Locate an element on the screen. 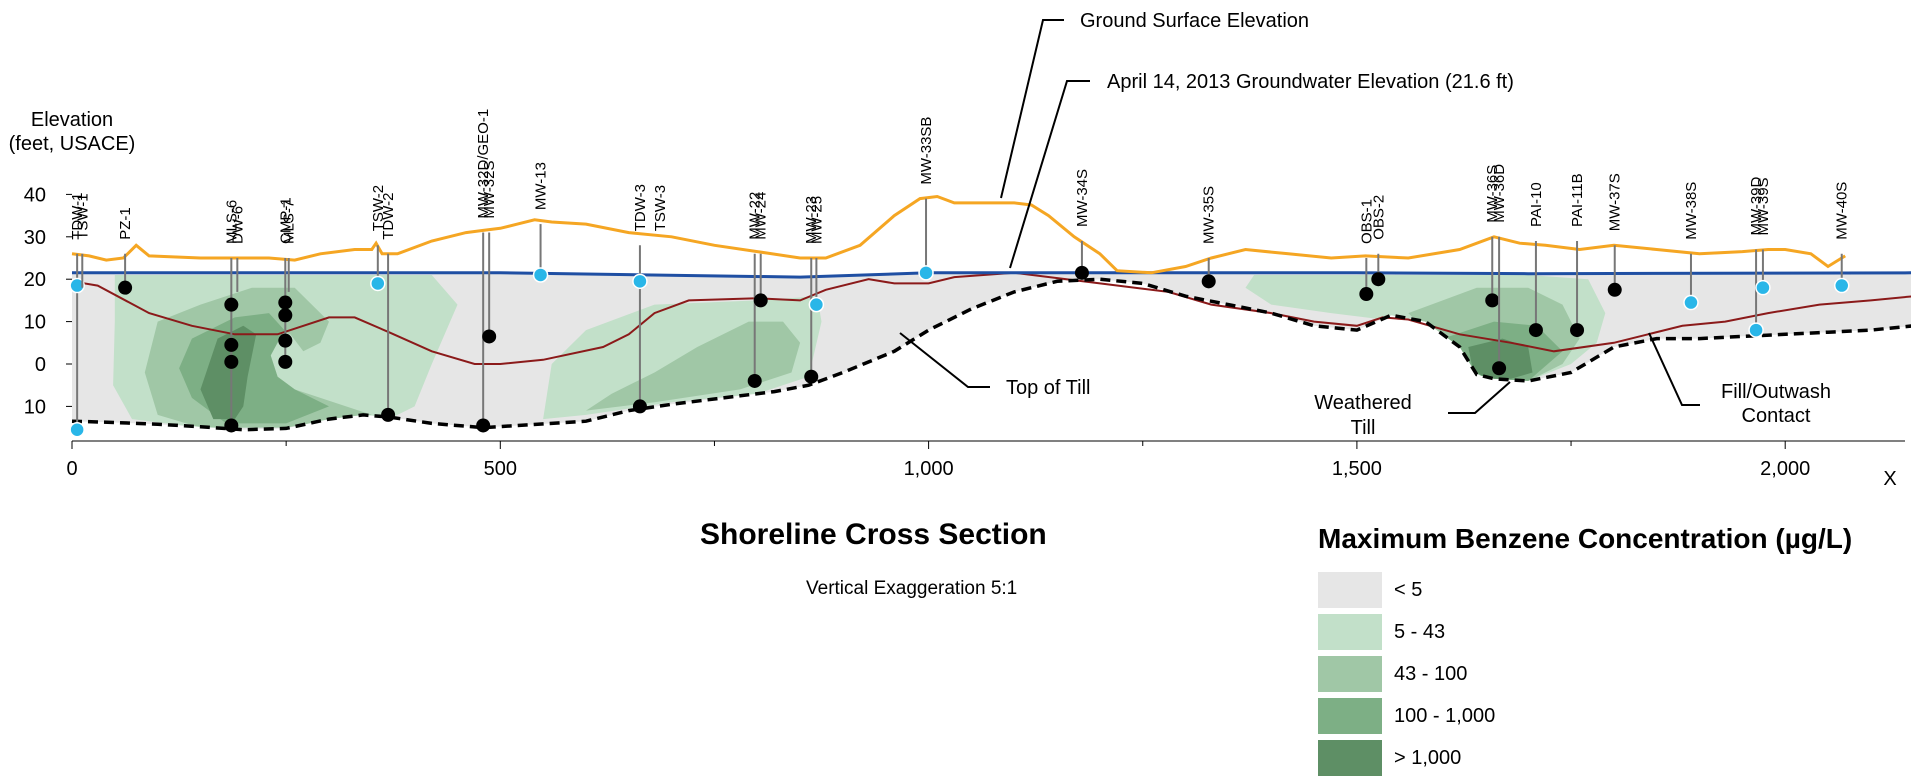 The width and height of the screenshot is (1911, 779). well-label: MW-36D is located at coordinates (1499, 193).